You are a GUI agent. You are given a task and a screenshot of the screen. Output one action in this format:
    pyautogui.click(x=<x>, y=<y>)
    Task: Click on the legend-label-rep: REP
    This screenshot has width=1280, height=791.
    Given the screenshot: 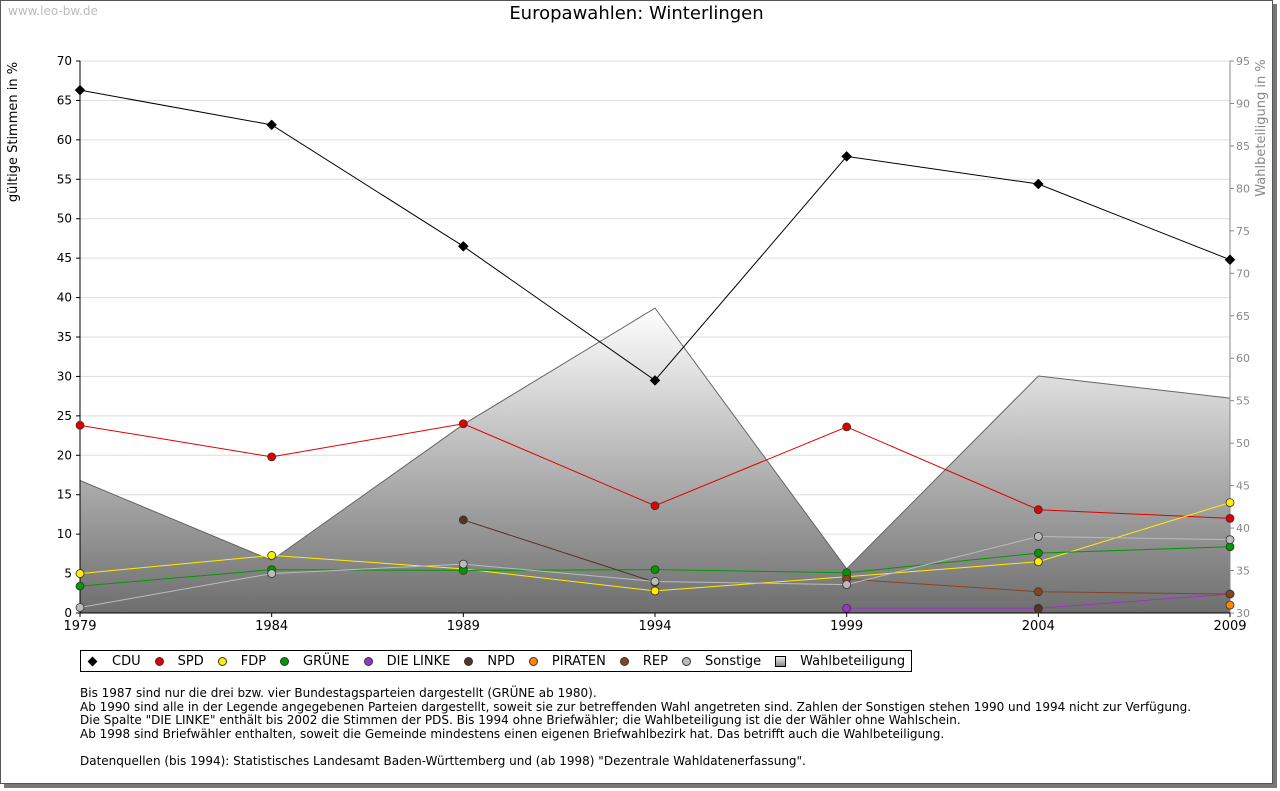 What is the action you would take?
    pyautogui.click(x=655, y=661)
    